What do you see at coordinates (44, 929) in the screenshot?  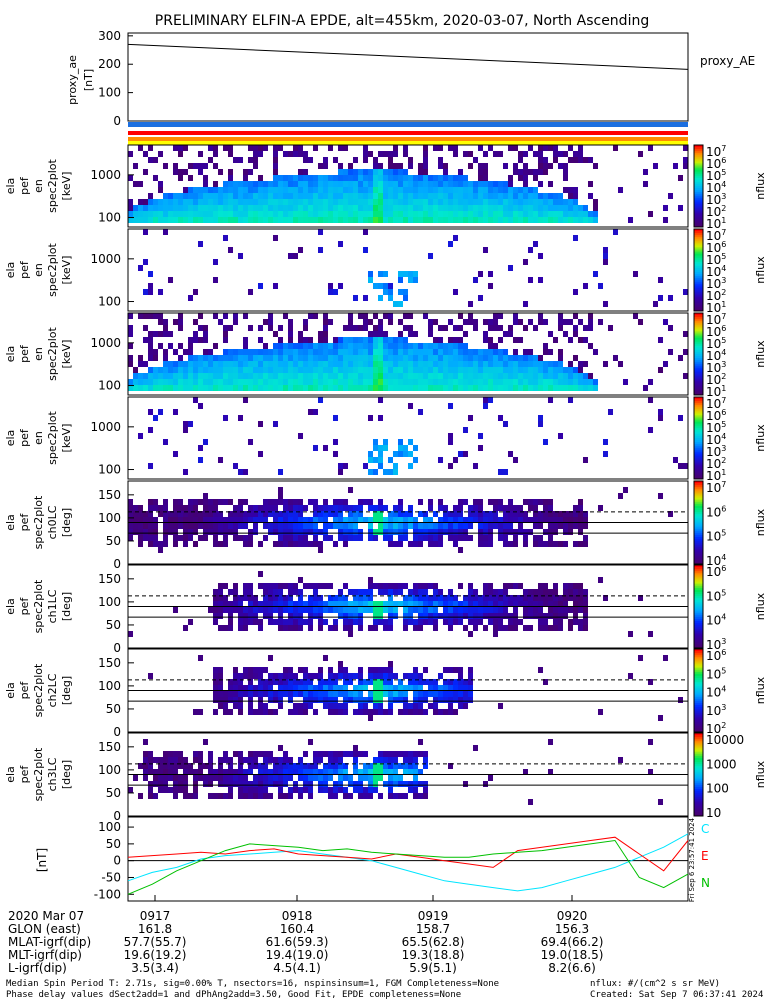 I see `bottom-row-label: GLON (east)` at bounding box center [44, 929].